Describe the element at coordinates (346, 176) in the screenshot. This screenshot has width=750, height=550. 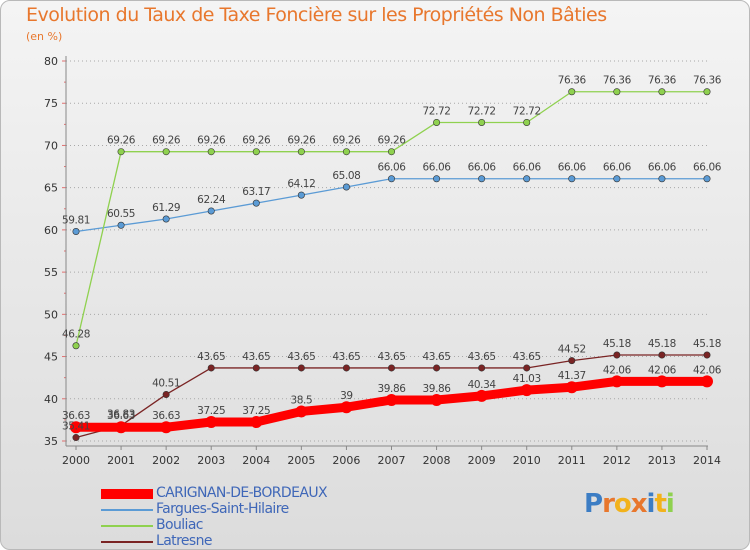
I see `data-label: 65.08` at that location.